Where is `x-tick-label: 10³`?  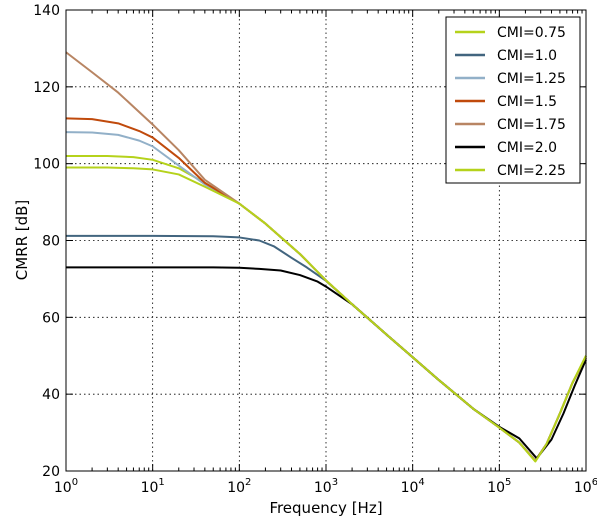
x-tick-label: 10³ is located at coordinates (326, 486).